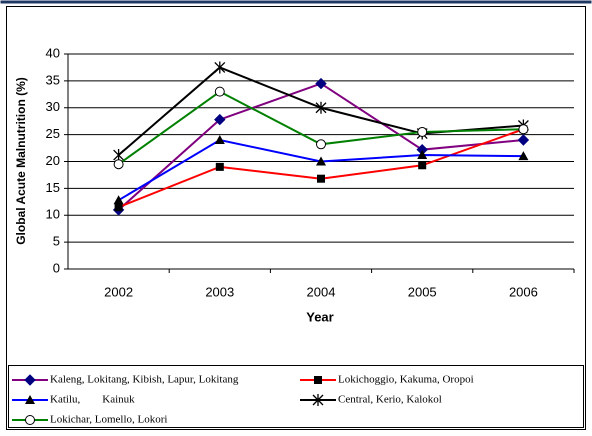 Image resolution: width=592 pixels, height=436 pixels. Describe the element at coordinates (219, 291) in the screenshot. I see `x-tick-label: 2003` at that location.